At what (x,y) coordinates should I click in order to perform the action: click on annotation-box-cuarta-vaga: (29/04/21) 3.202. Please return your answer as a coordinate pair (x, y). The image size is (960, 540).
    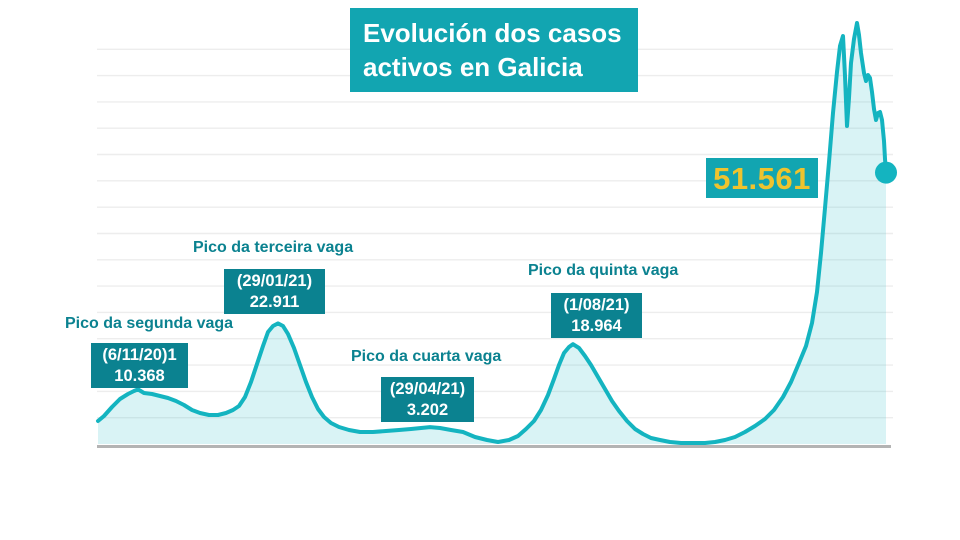
    Looking at the image, I should click on (427, 399).